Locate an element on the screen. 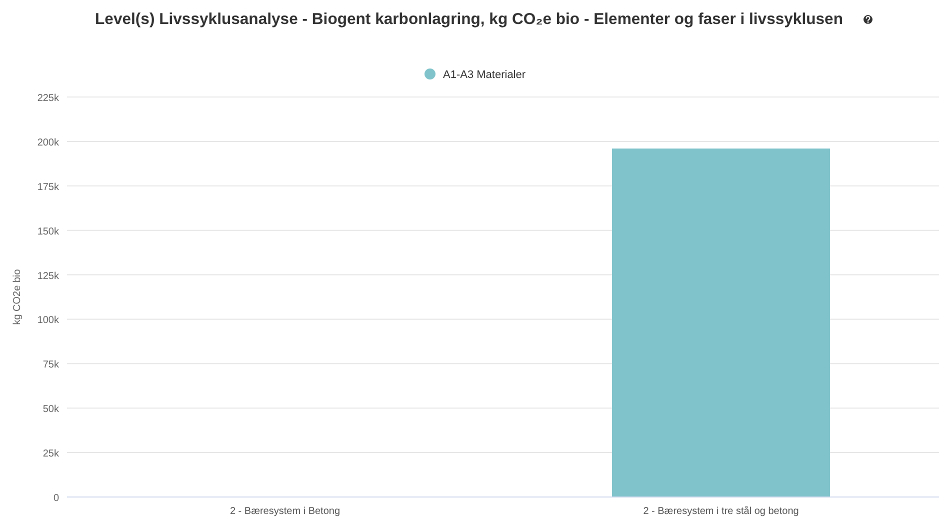  y-tick-label: 175k is located at coordinates (48, 187).